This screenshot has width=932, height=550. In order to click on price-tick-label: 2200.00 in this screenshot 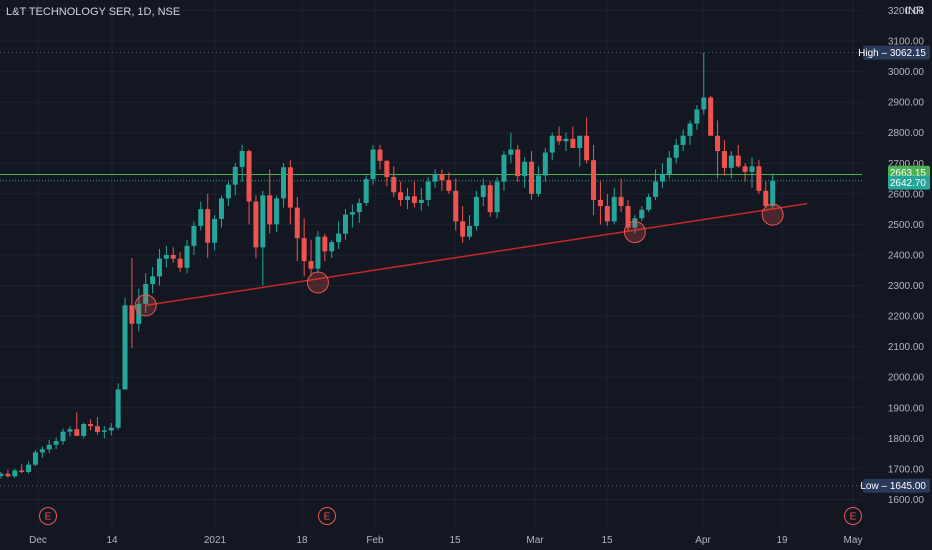, I will do `click(906, 317)`.